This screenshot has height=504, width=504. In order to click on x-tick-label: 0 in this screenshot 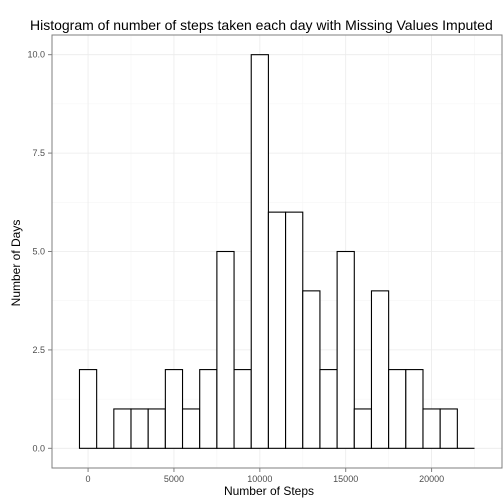, I will do `click(88, 479)`.